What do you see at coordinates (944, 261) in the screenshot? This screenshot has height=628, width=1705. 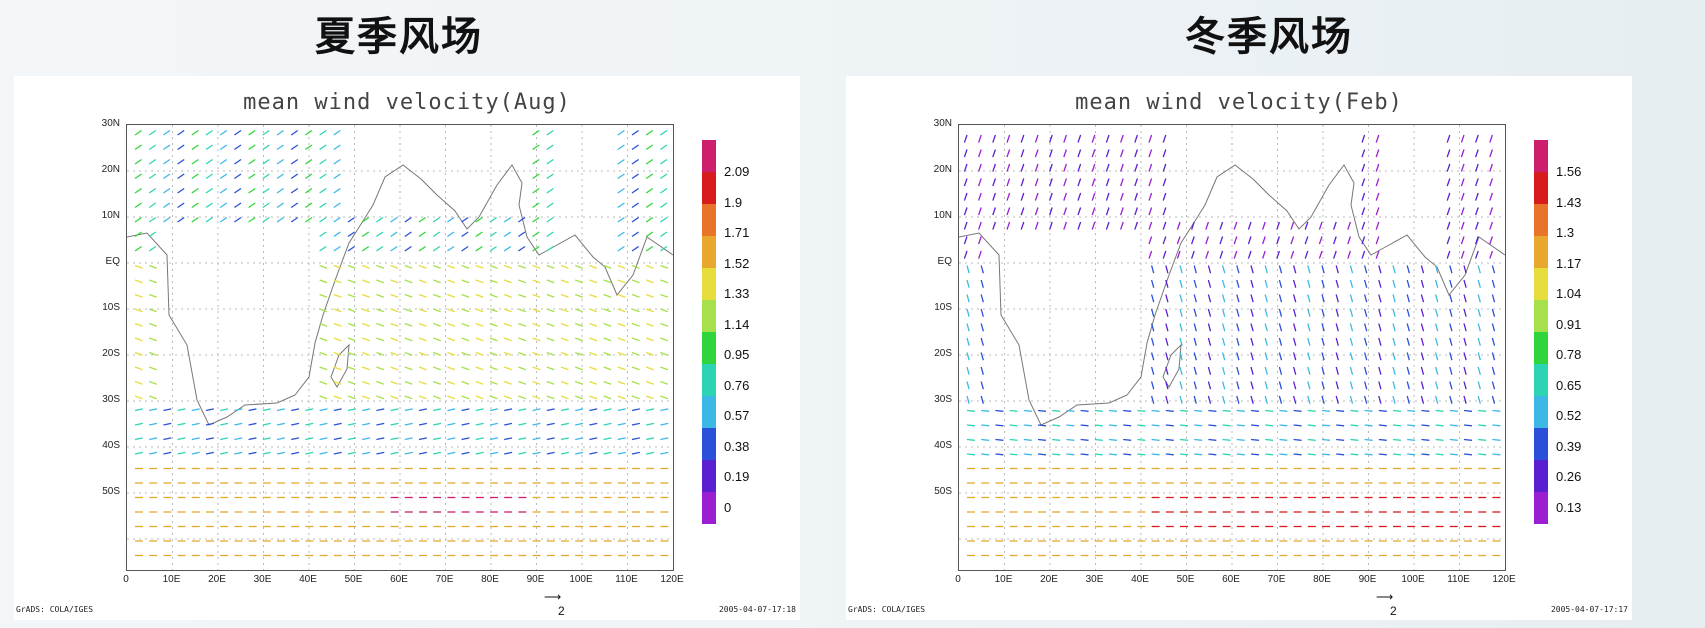 I see `lat-tick-label: EQ` at bounding box center [944, 261].